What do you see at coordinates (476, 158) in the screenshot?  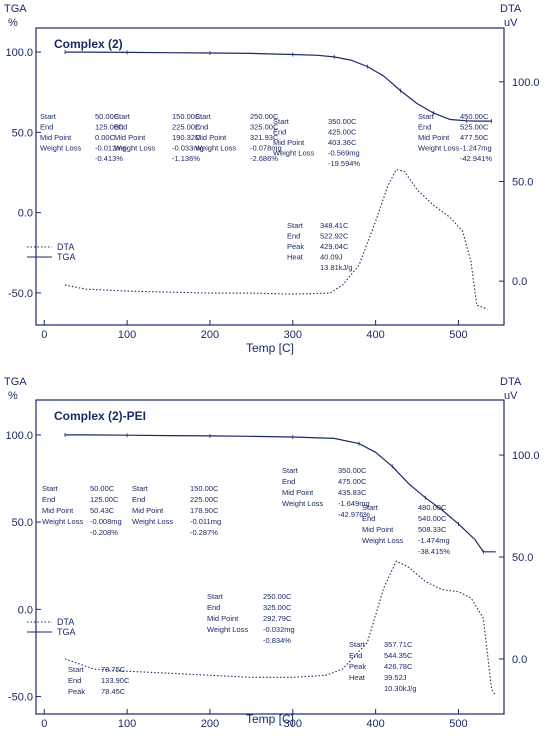 I see `annotation-value: -42.941%` at bounding box center [476, 158].